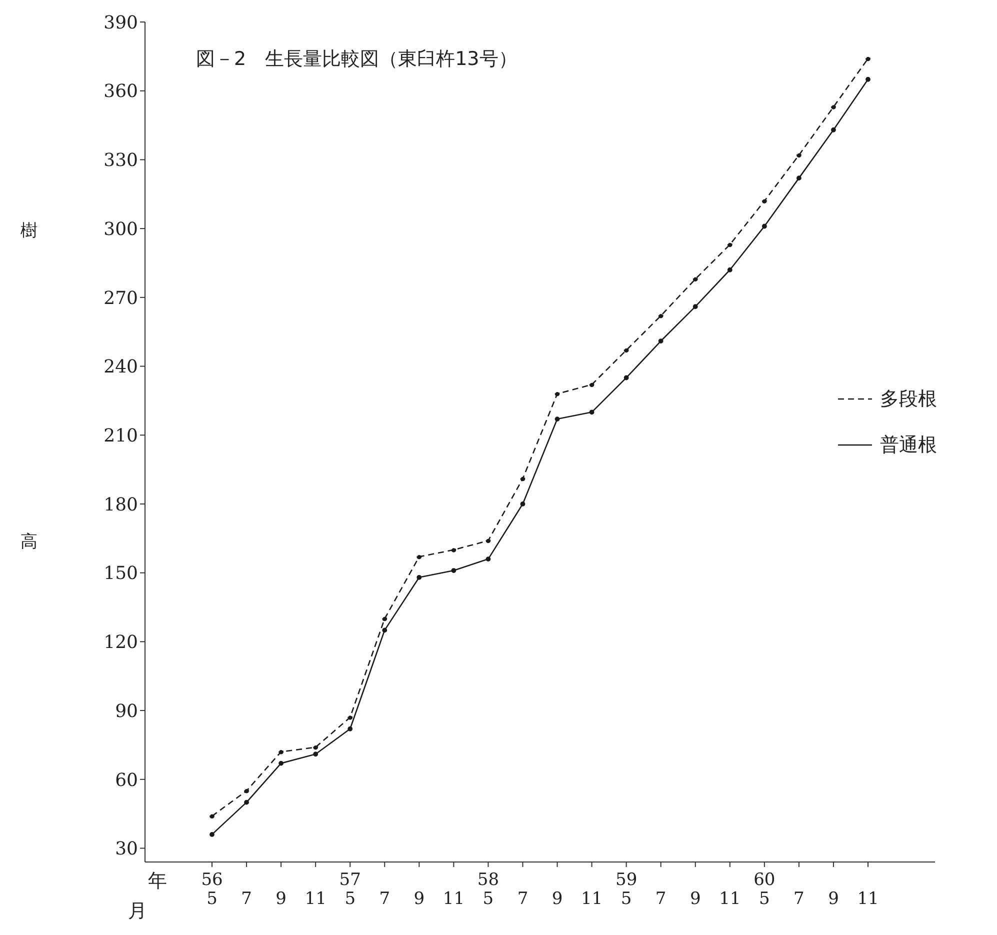 The height and width of the screenshot is (935, 997). What do you see at coordinates (126, 780) in the screenshot?
I see `y-tick-label: 60` at bounding box center [126, 780].